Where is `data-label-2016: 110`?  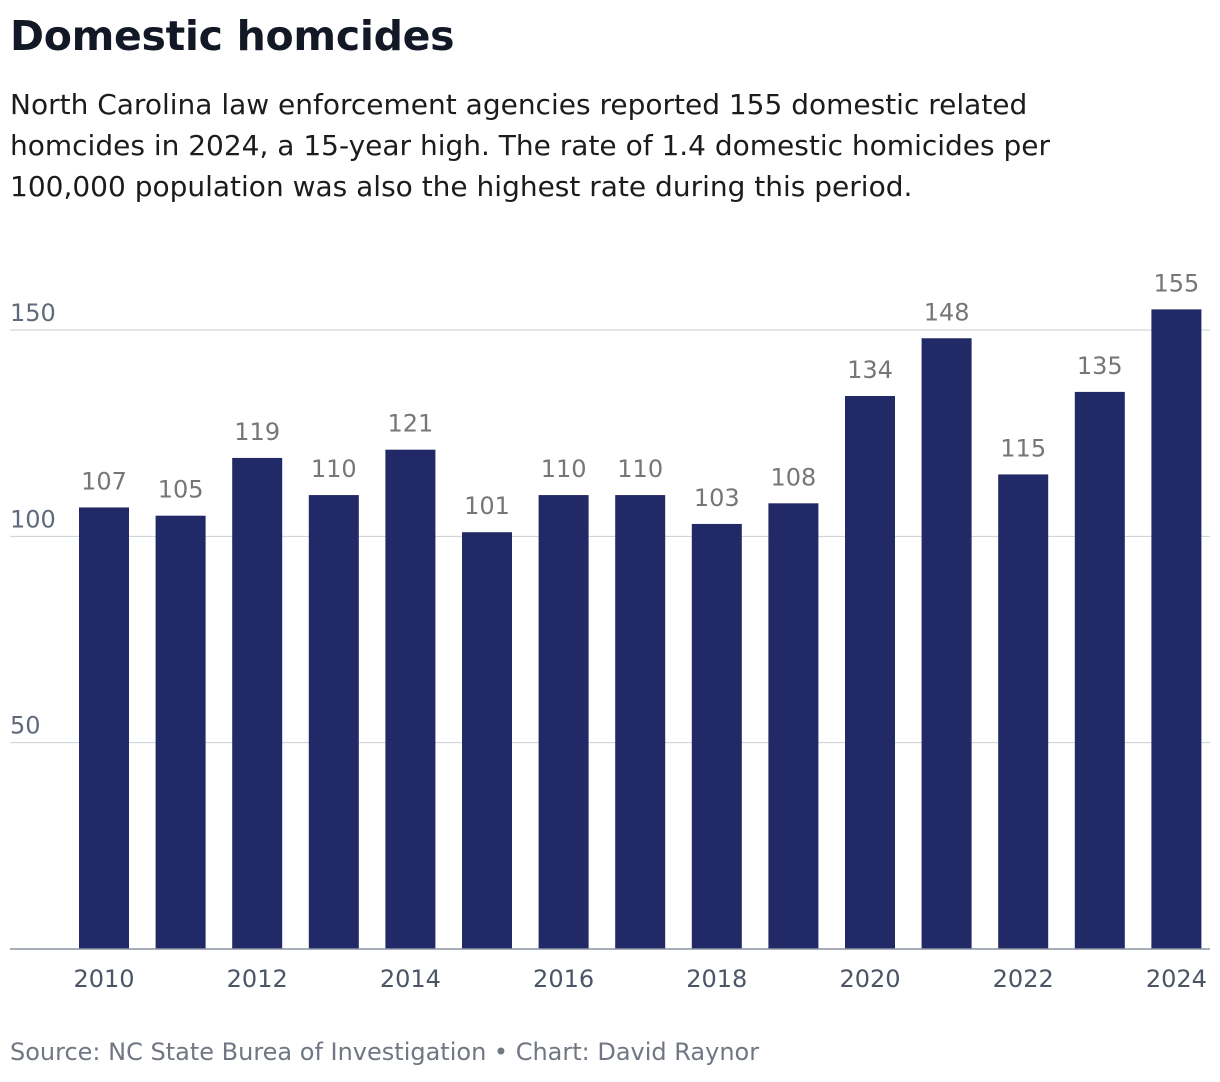
data-label-2016: 110 is located at coordinates (564, 469).